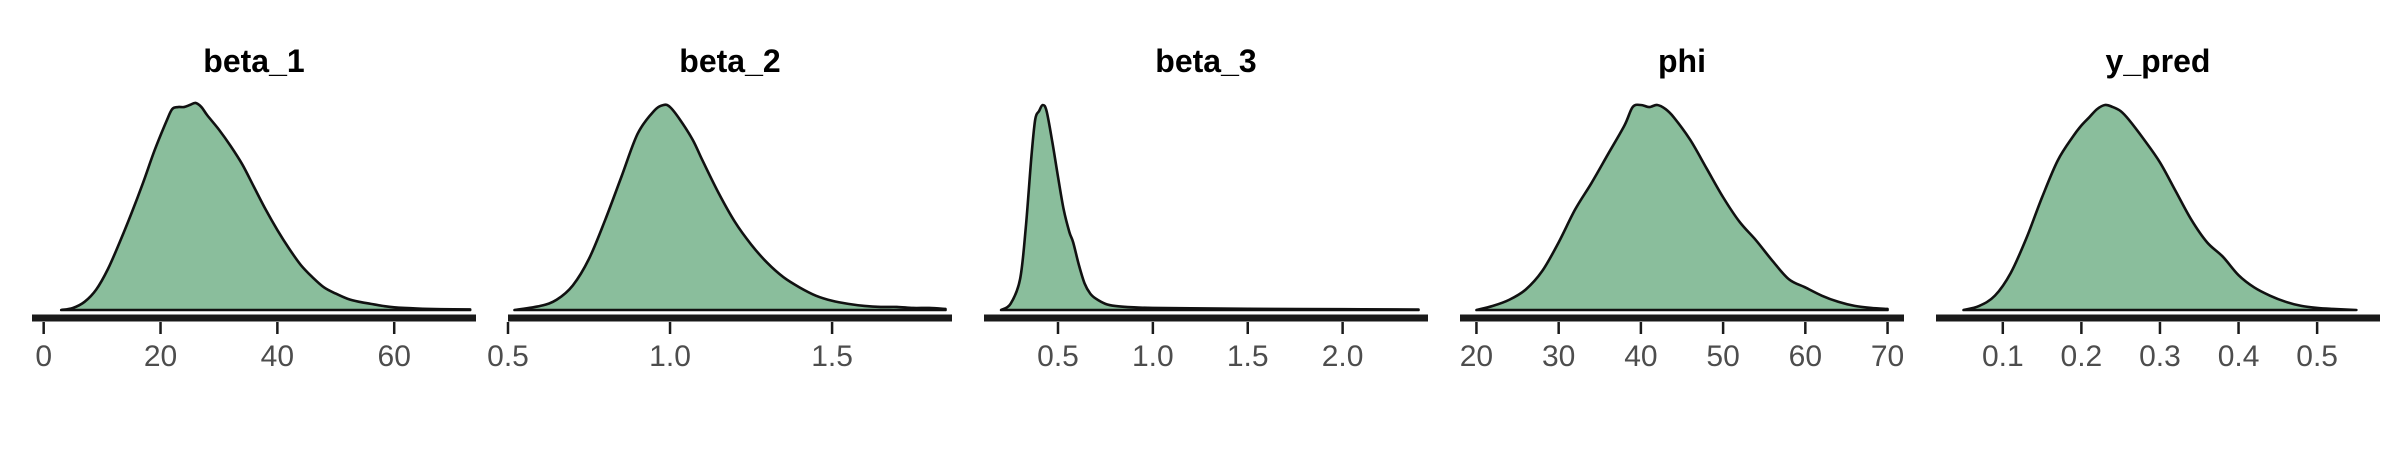 This screenshot has height=455, width=2400. I want to click on density-panel-y-pred: y_pred 0.1 0.2 0.3 0.4 0.5, so click(2158, 208).